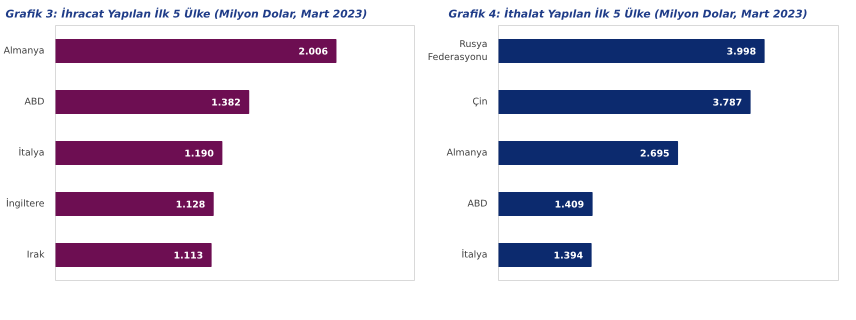  What do you see at coordinates (313, 52) in the screenshot?
I see `data-label: 2.006` at bounding box center [313, 52].